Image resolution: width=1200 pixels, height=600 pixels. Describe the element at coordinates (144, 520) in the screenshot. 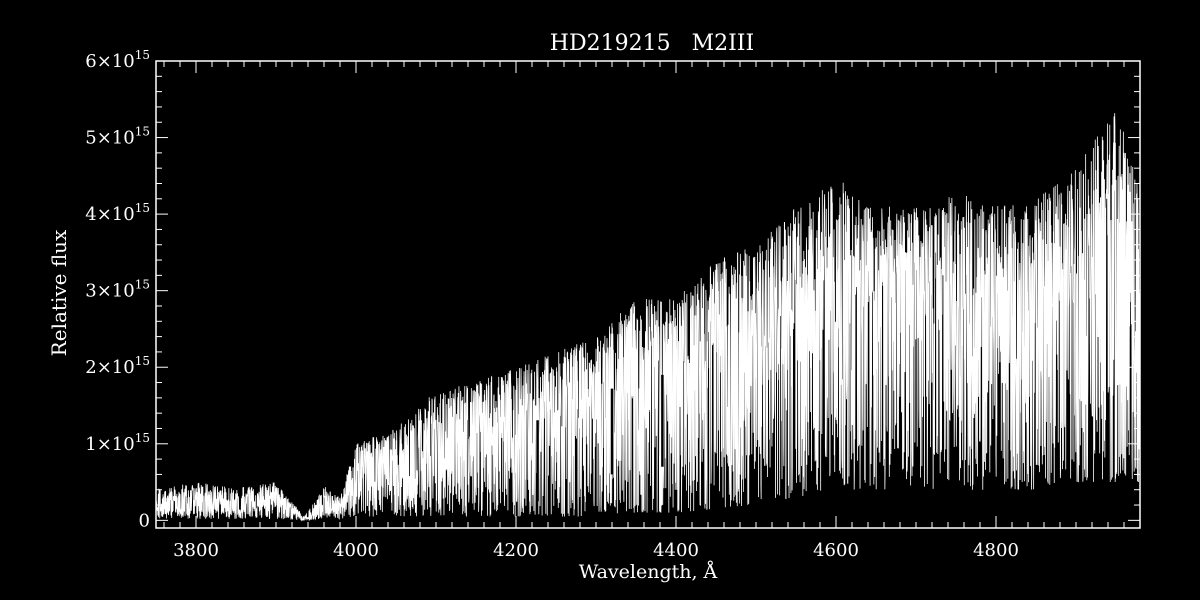

I see `y-tick-label: 0` at that location.